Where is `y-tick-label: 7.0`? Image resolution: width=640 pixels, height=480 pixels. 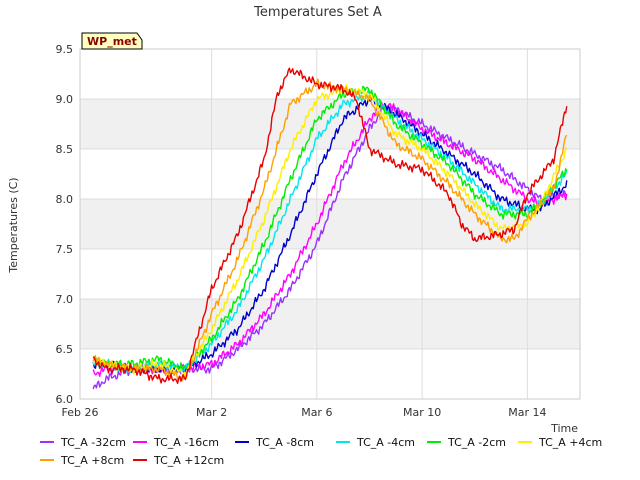 y-tick-label: 7.0 is located at coordinates (65, 299).